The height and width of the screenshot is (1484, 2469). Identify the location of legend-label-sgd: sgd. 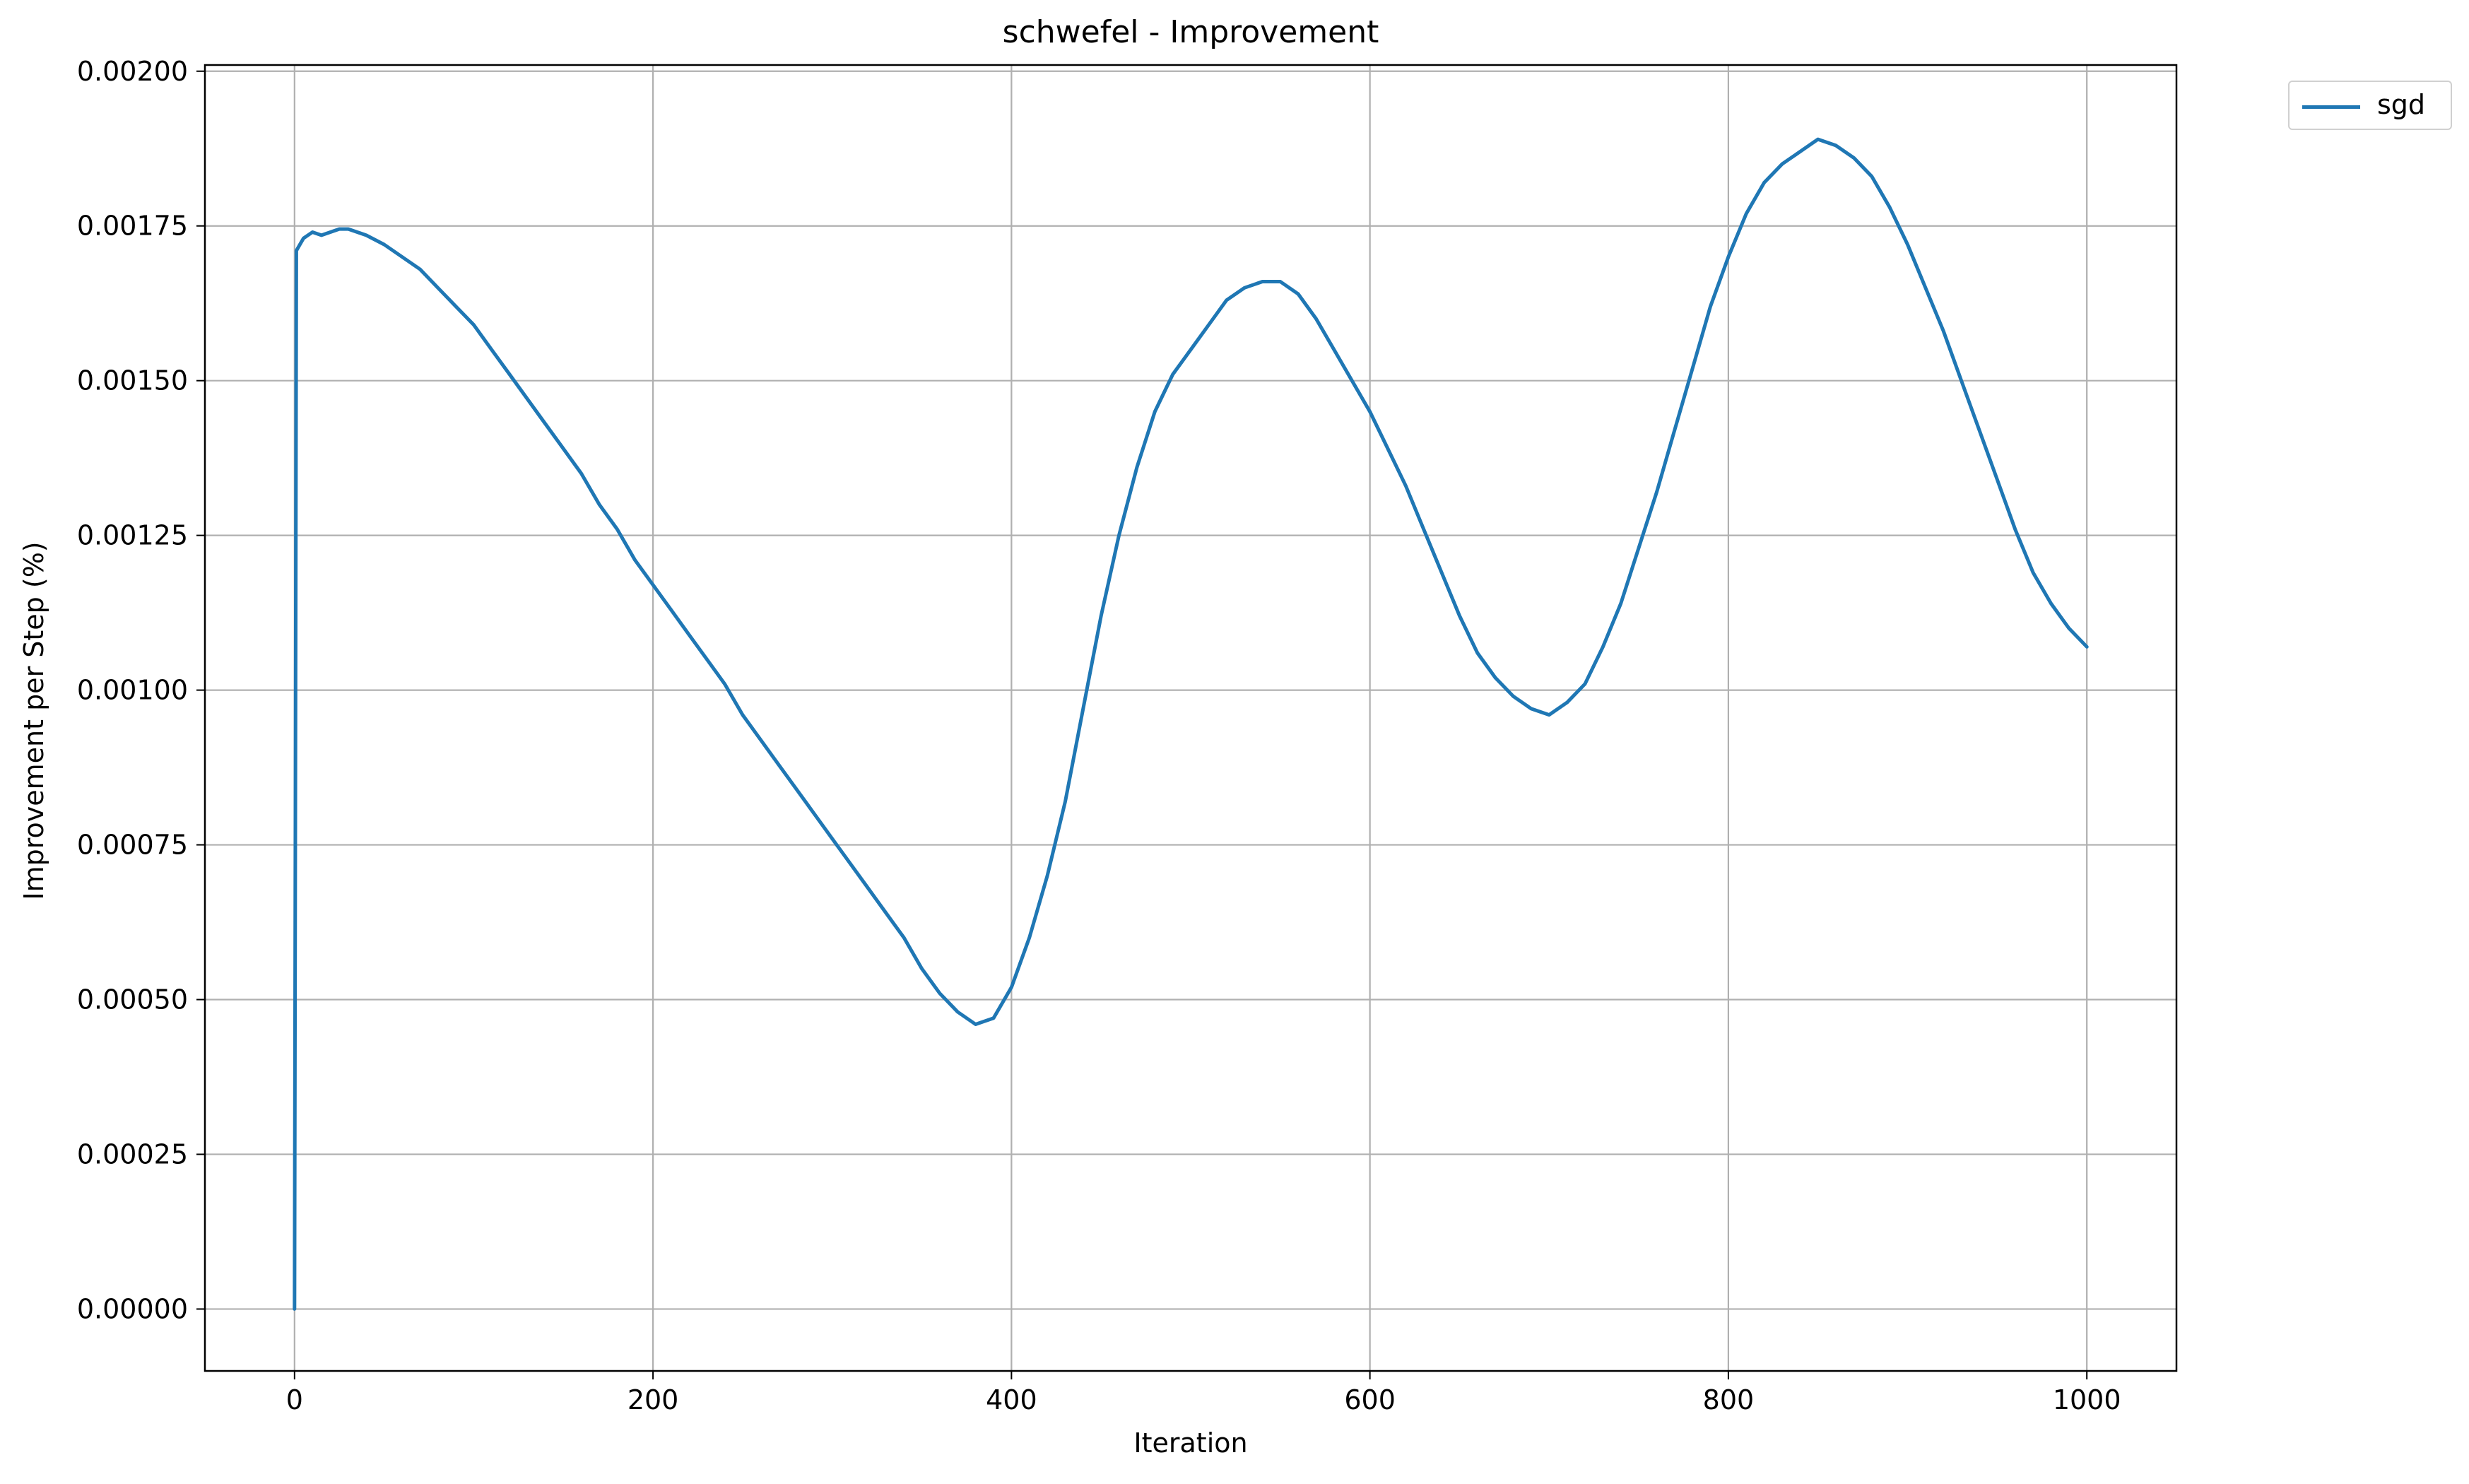
(2401, 104).